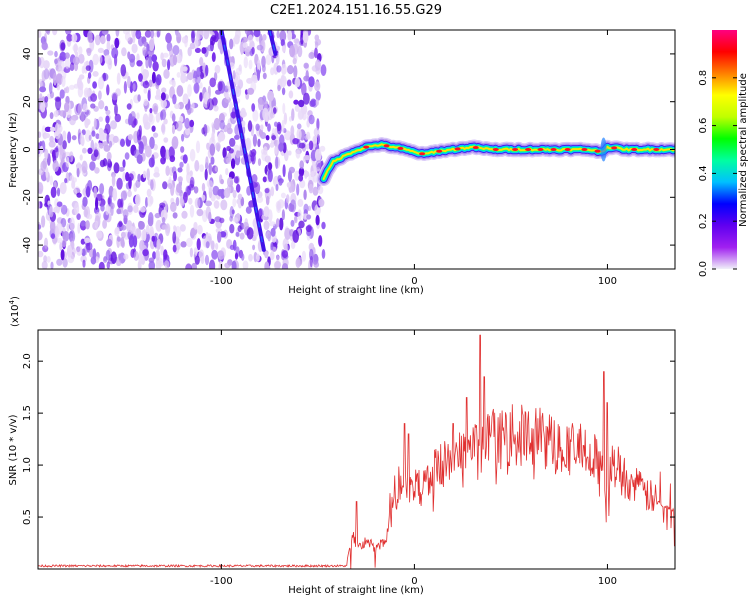 This screenshot has height=600, width=750. I want to click on snr-x-label: Height of straight line (km), so click(356, 590).